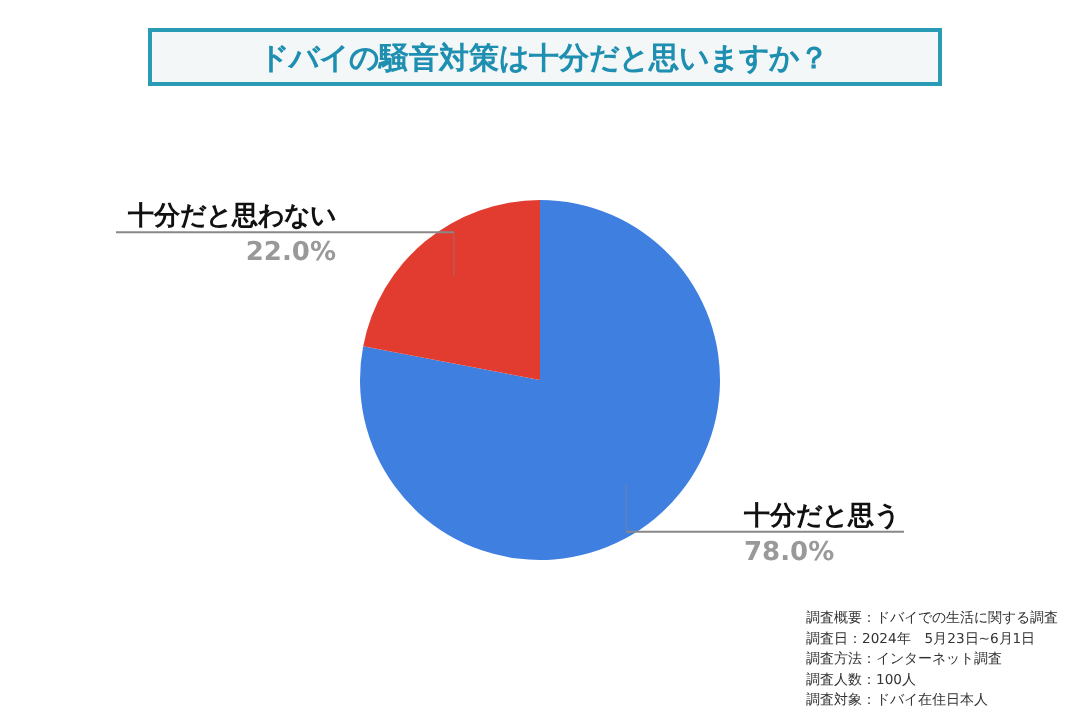  I want to click on slice-label: 十分だと思わない, so click(231, 217).